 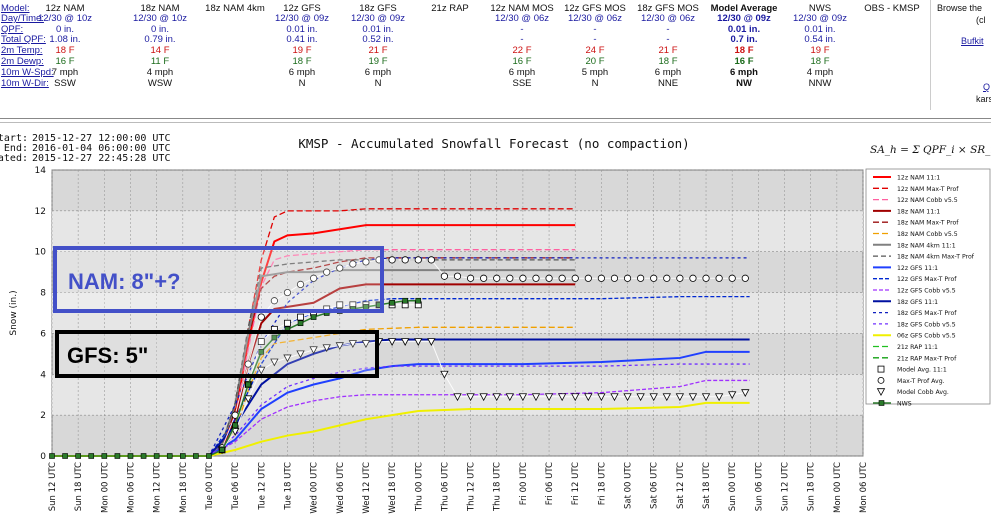 What do you see at coordinates (926, 245) in the screenshot?
I see `legend-entry: 18z NAM 4km 11:1` at bounding box center [926, 245].